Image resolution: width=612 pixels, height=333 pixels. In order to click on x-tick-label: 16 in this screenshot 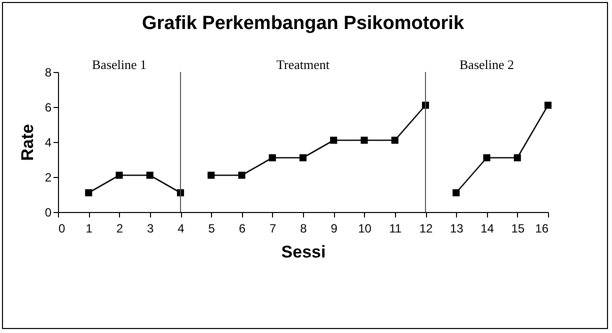, I will do `click(542, 229)`.